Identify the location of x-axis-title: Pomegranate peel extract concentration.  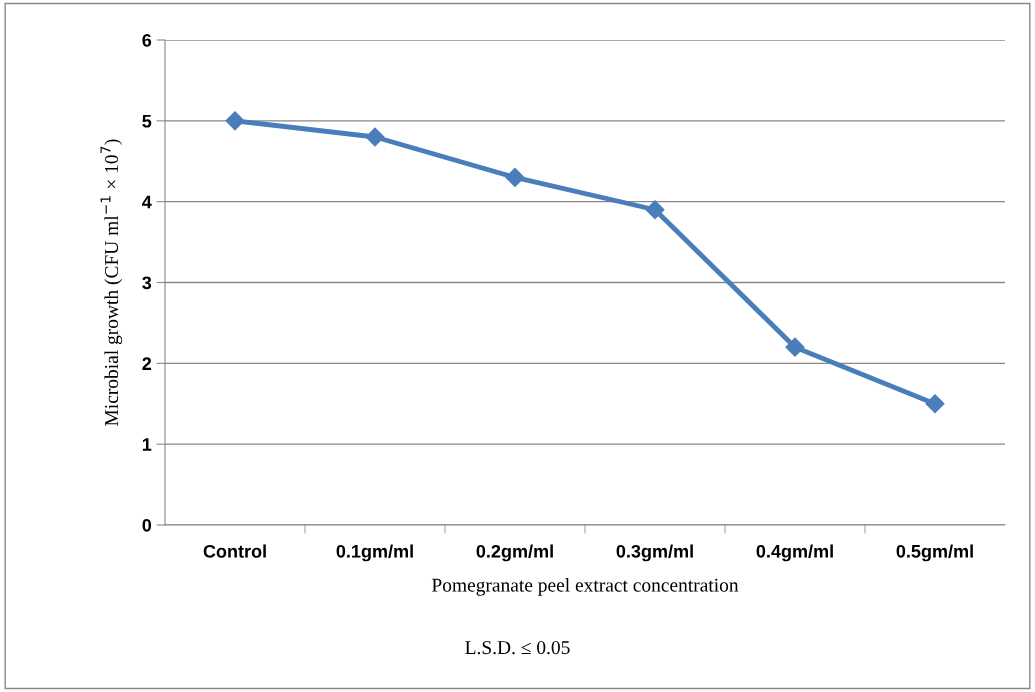
(585, 587).